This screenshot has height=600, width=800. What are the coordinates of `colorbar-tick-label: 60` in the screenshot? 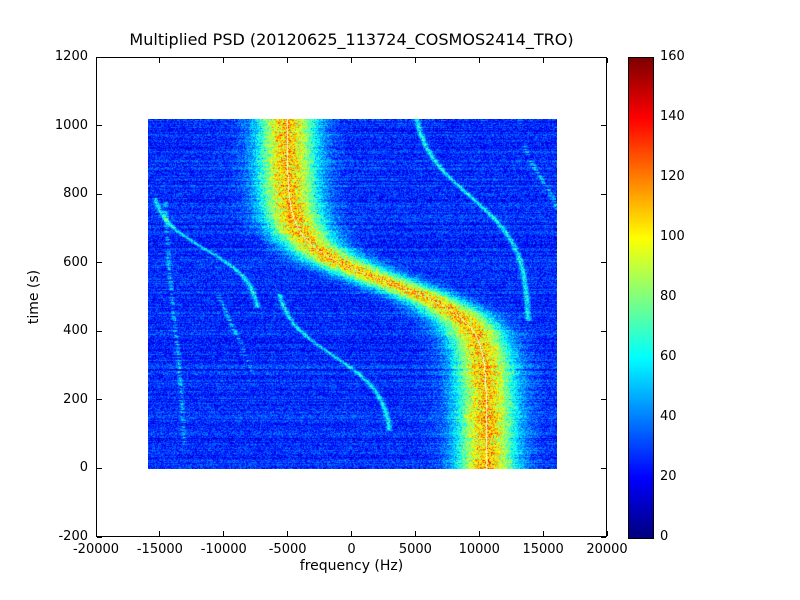 It's located at (668, 356).